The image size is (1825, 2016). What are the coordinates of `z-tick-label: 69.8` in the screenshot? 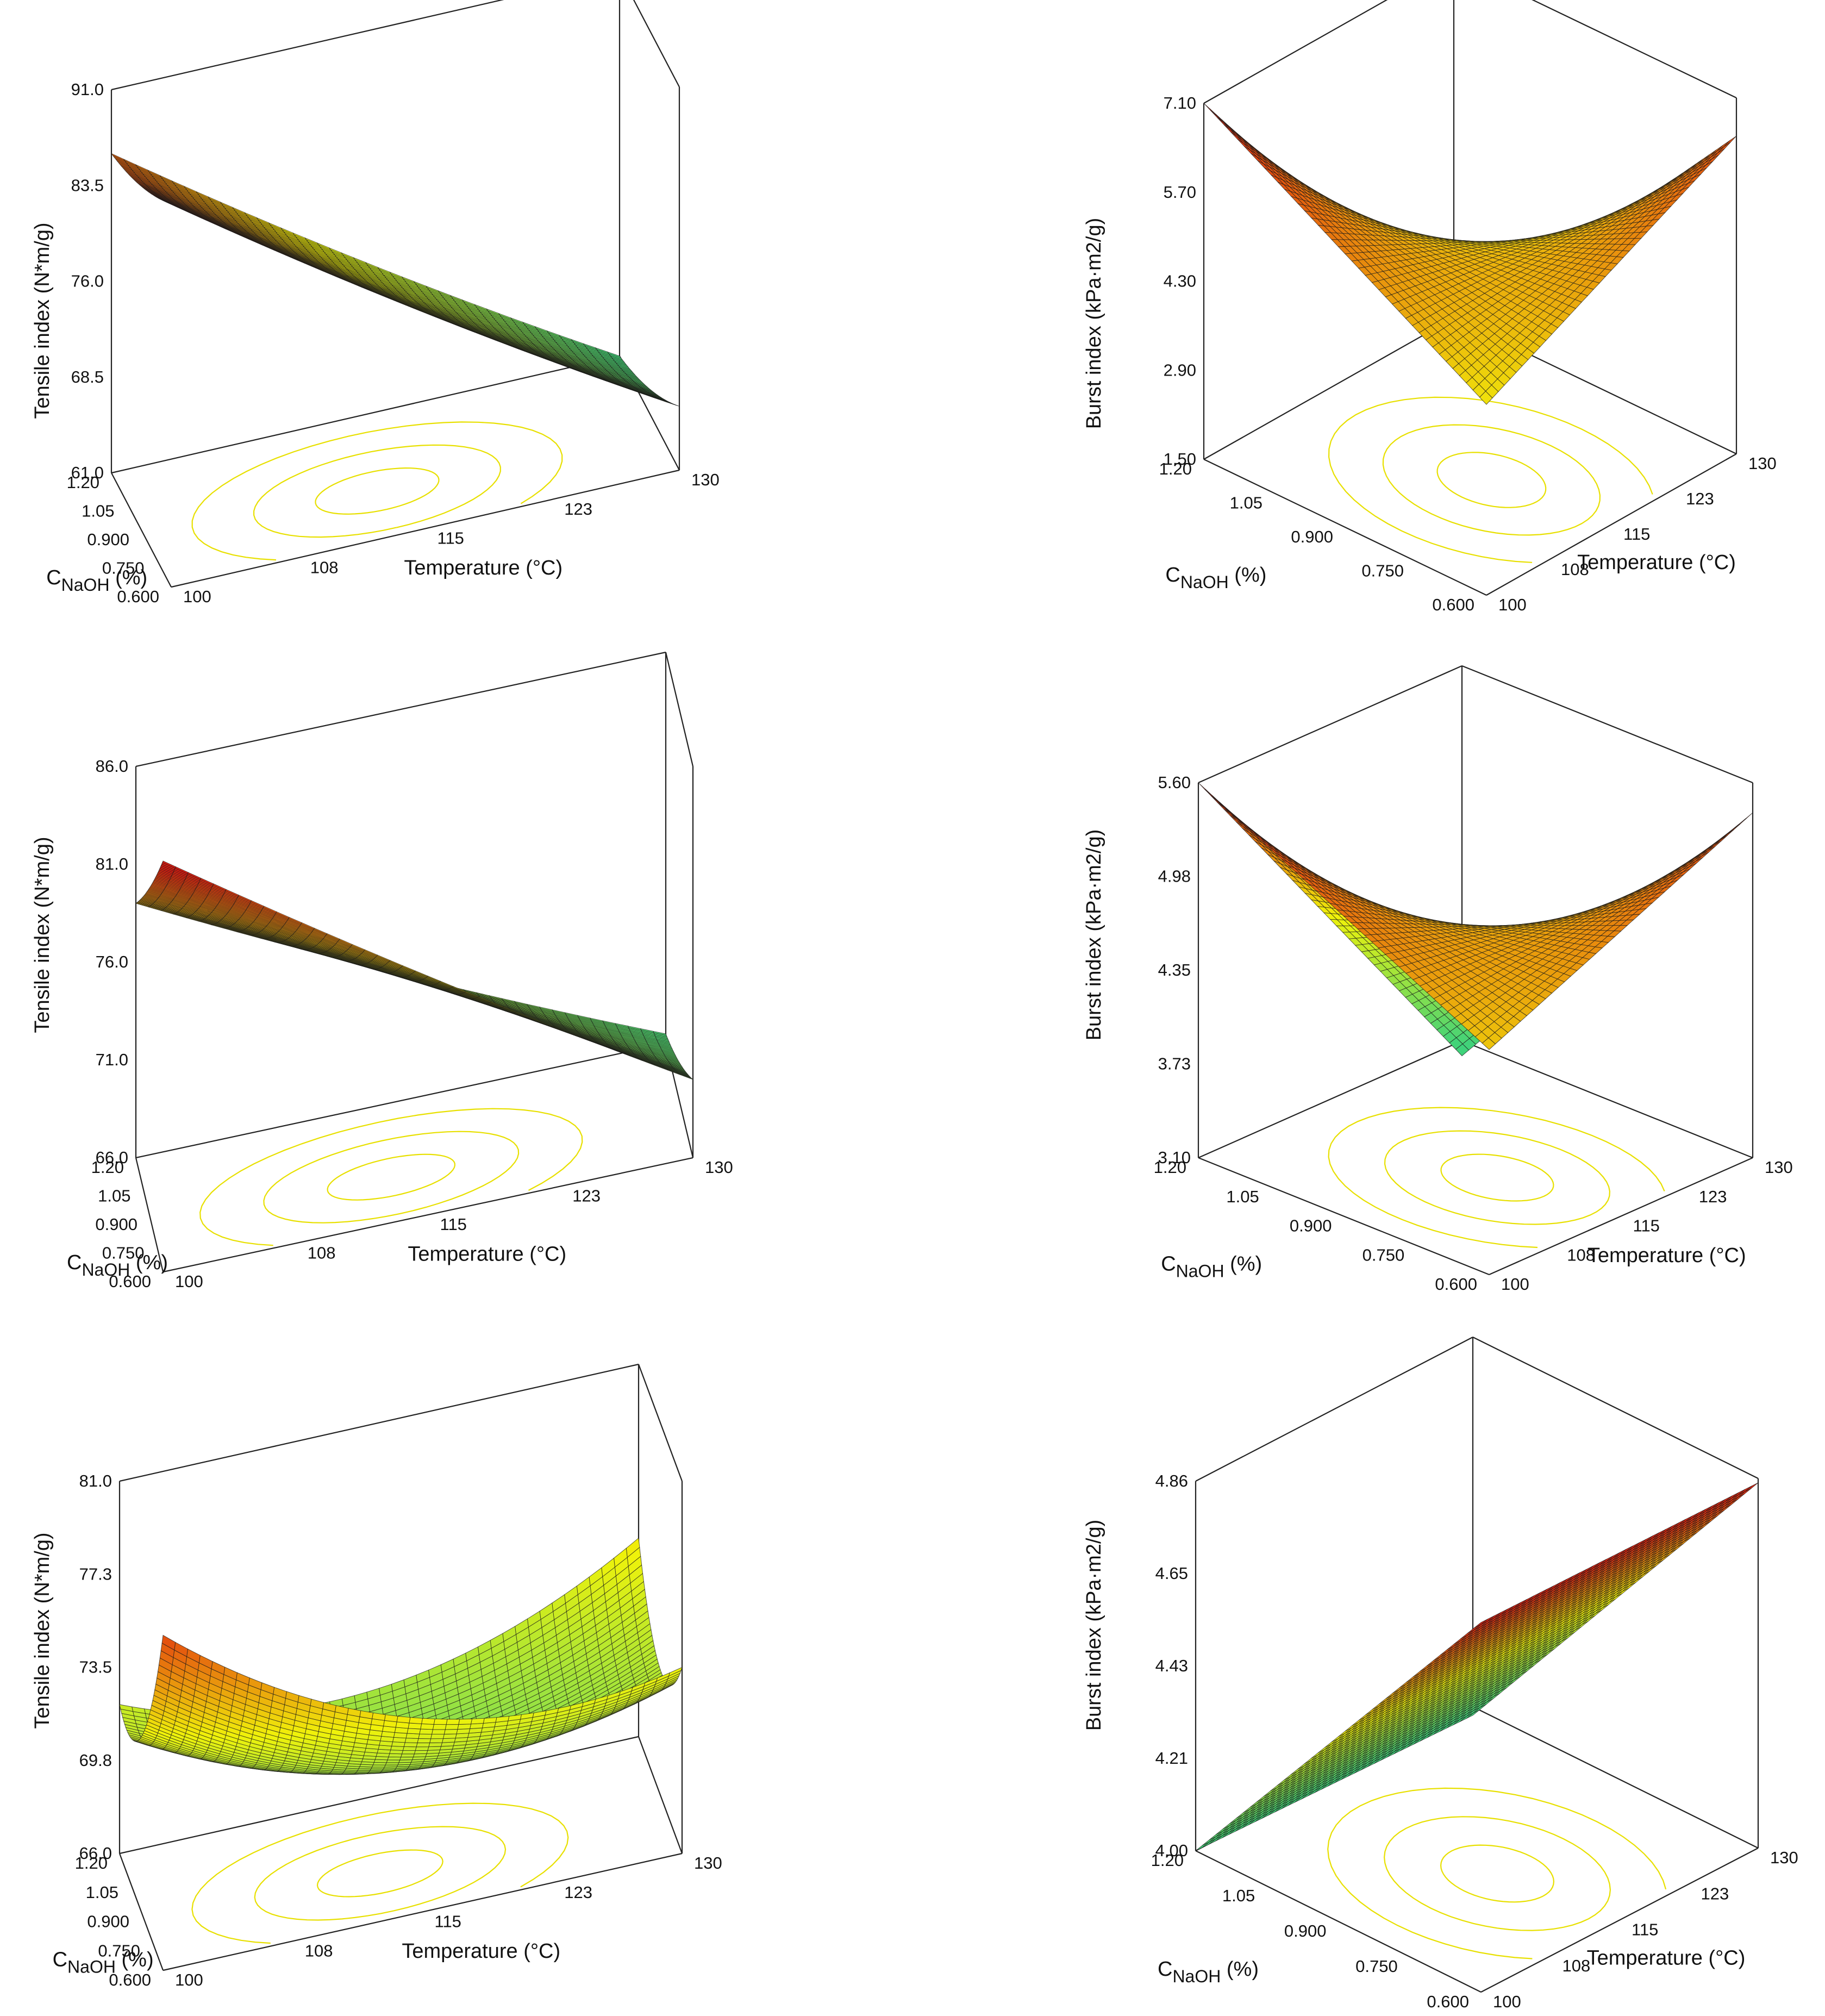 It's located at (95, 1760).